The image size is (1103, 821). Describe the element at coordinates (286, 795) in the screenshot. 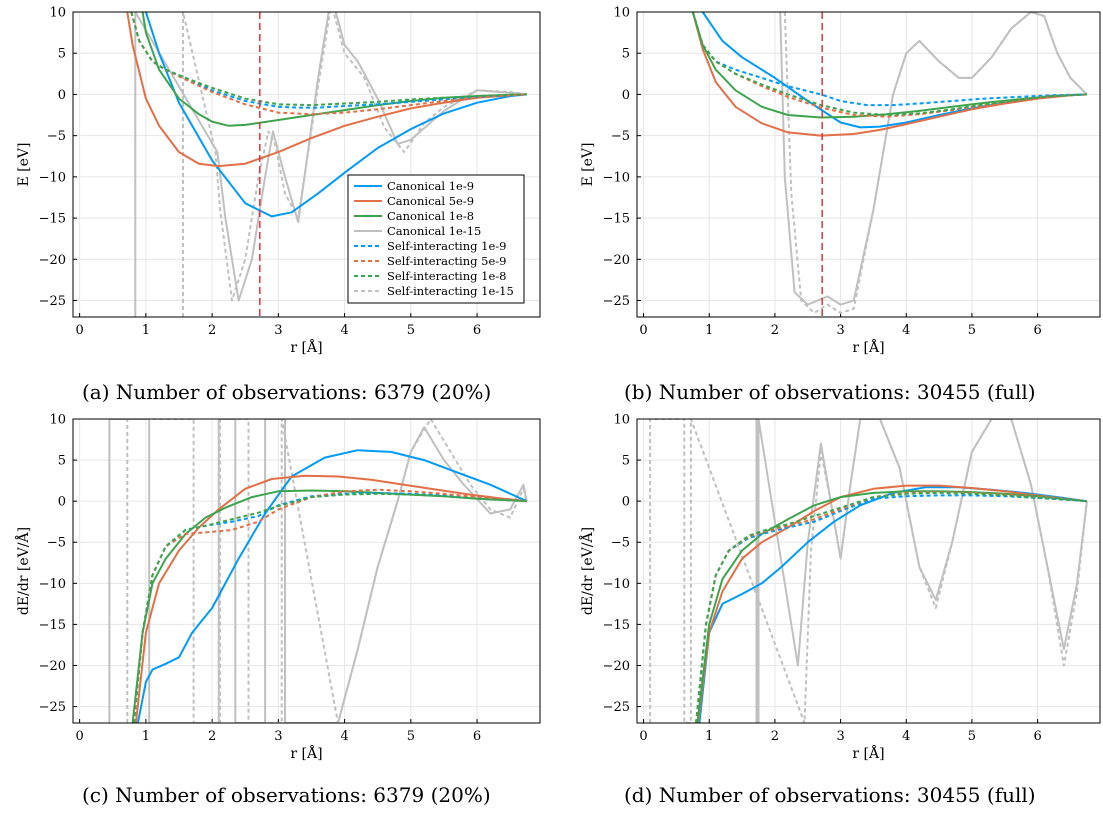

I see `caption-c: (c) Number of observations: 6379 (20%)` at that location.